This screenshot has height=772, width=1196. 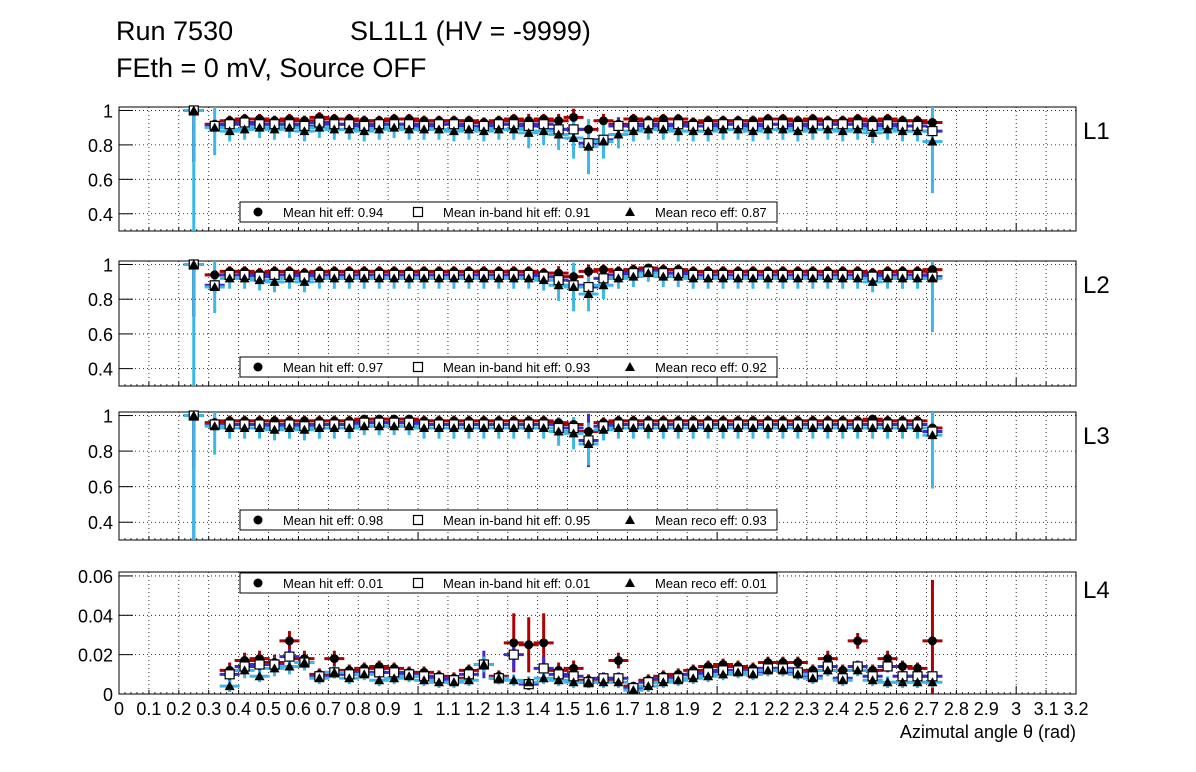 I want to click on x-tick-label: 3.2, so click(x=1075, y=709).